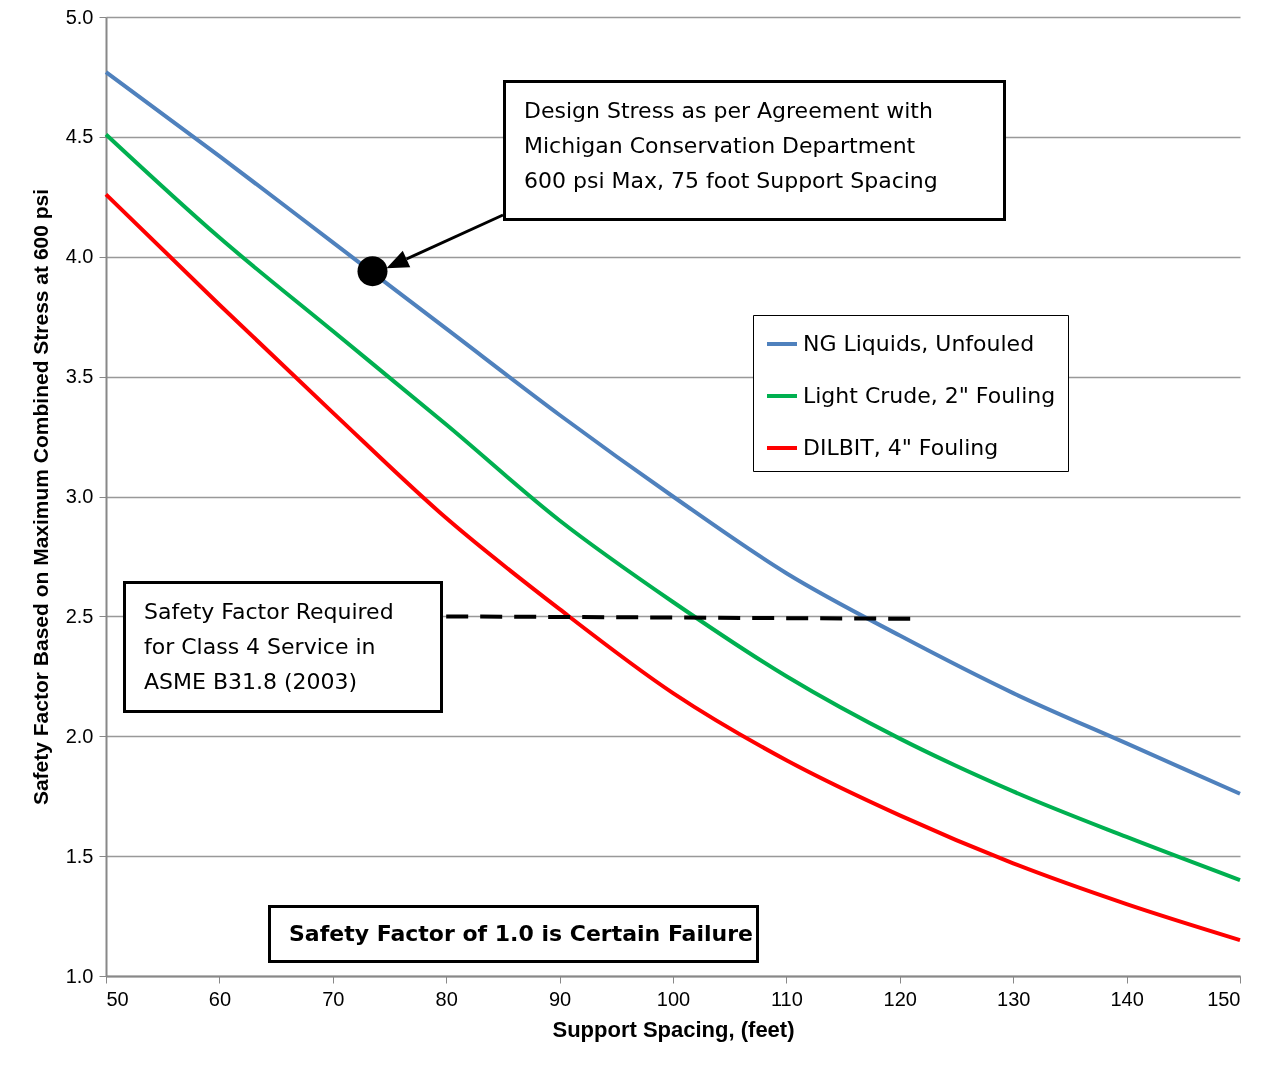 Image resolution: width=1265 pixels, height=1067 pixels. Describe the element at coordinates (79, 496) in the screenshot. I see `y-tick-label: 3.0` at that location.